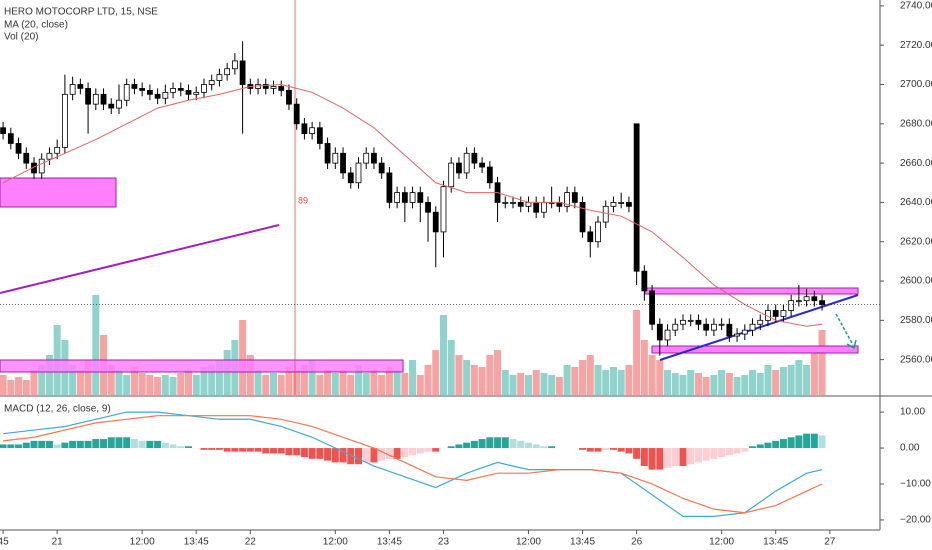  What do you see at coordinates (21, 37) in the screenshot?
I see `legend-entry: Vol (20)` at bounding box center [21, 37].